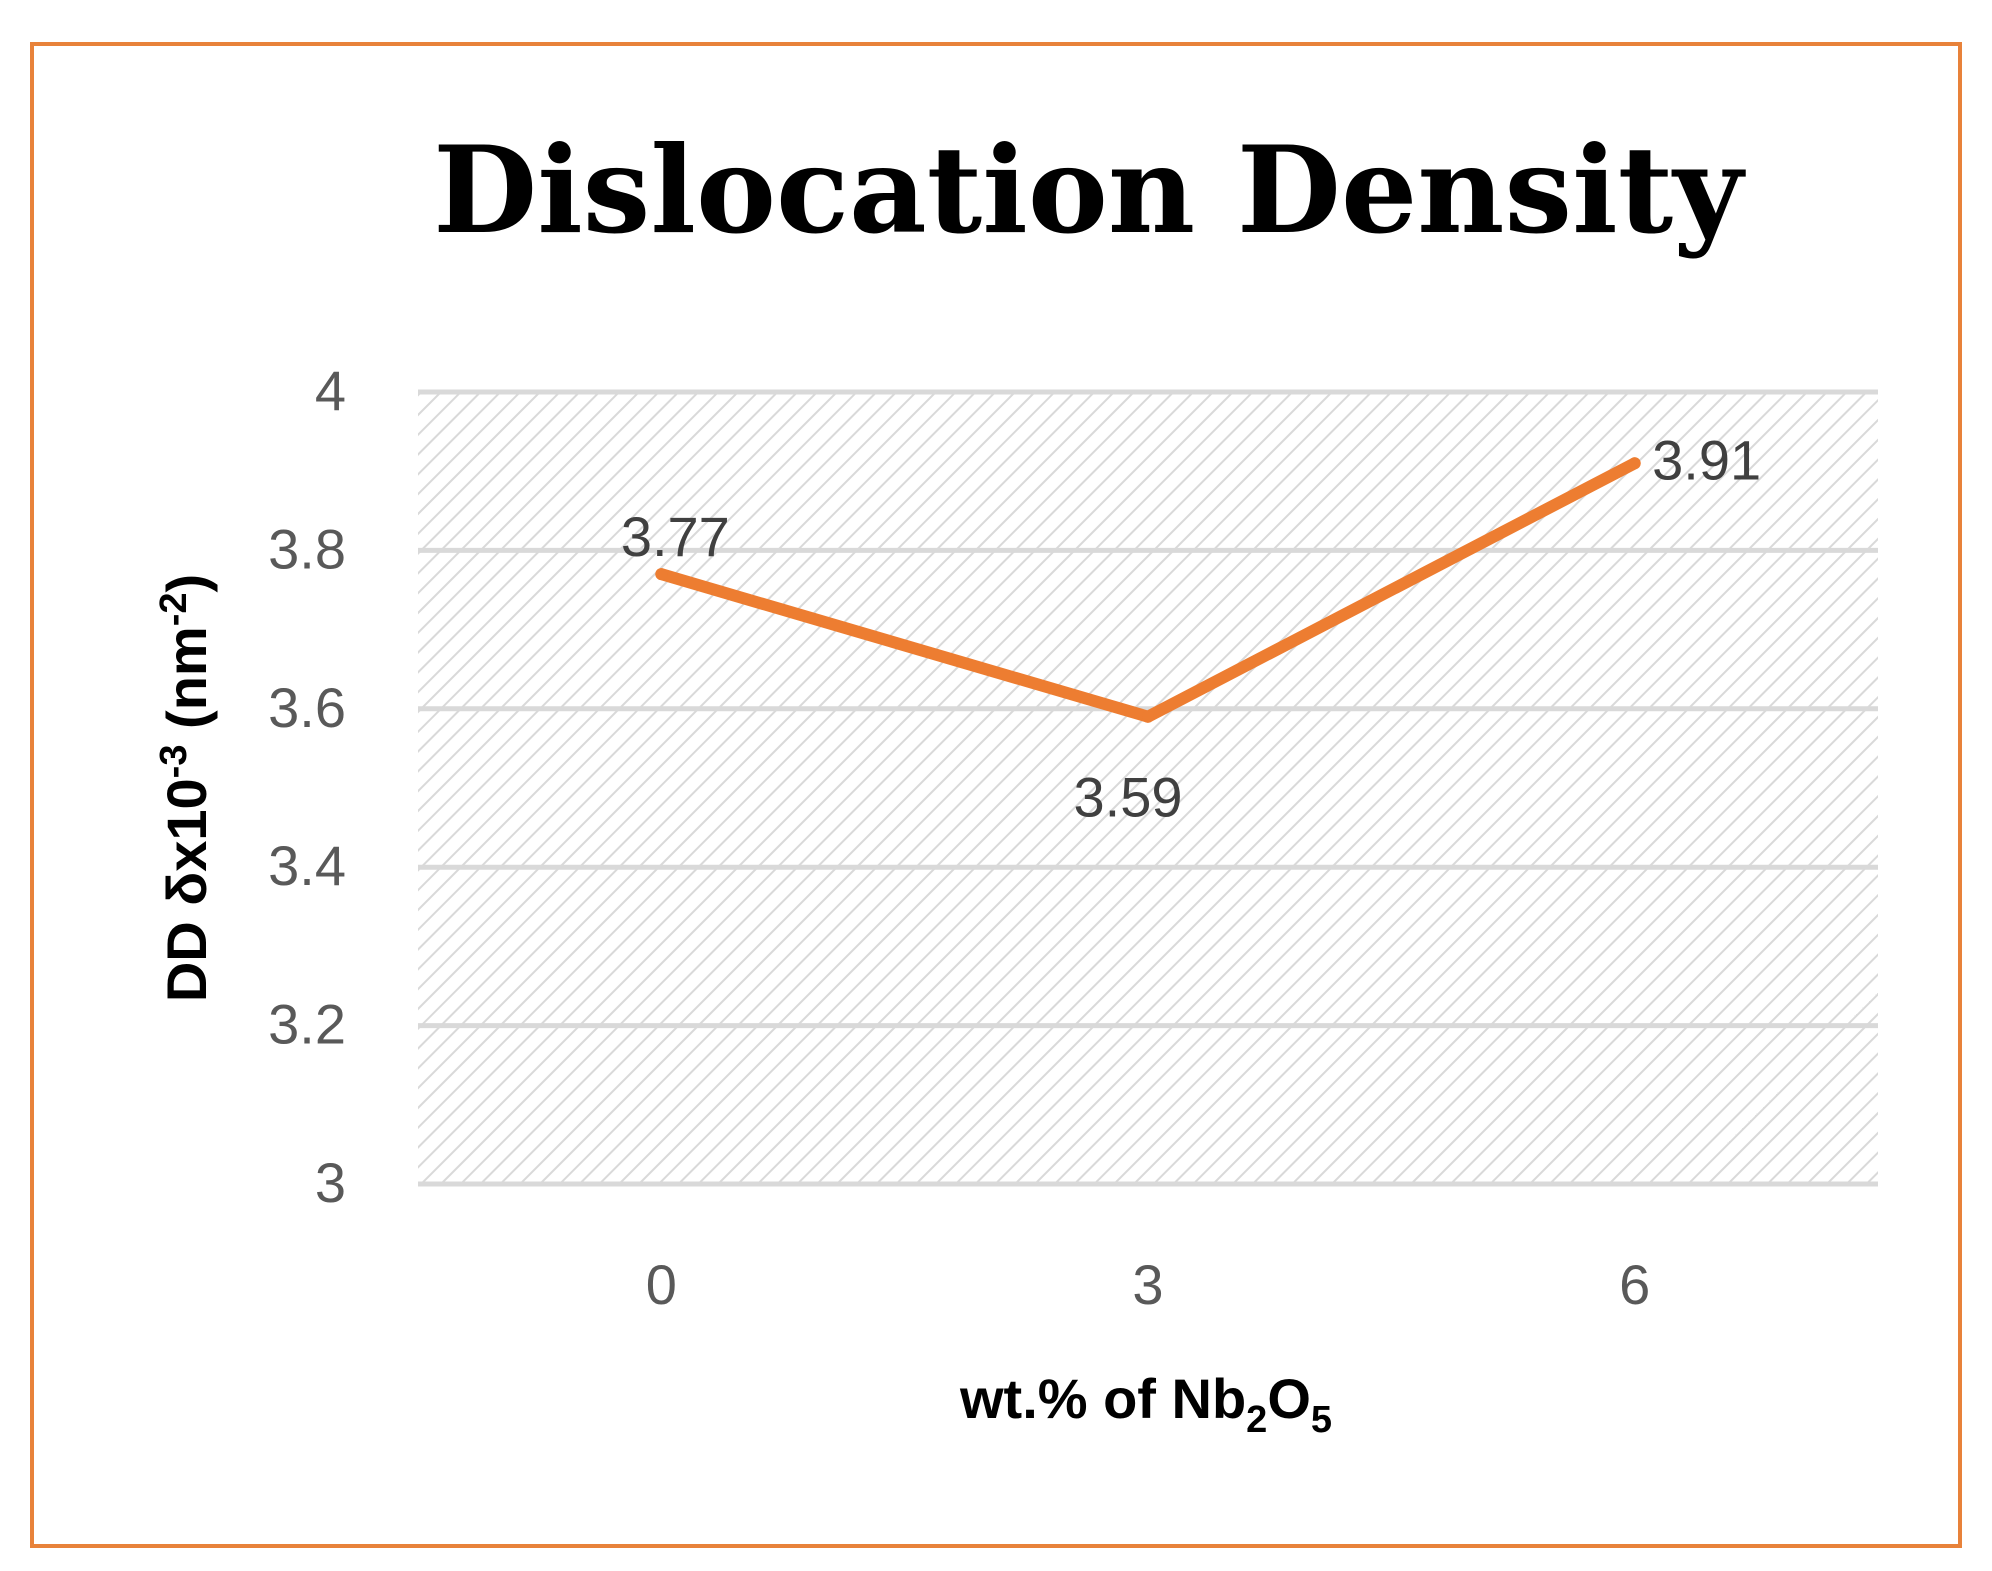 This screenshot has height=1571, width=1992. Describe the element at coordinates (174, 762) in the screenshot. I see `y-axis-title-sup1: -3` at that location.